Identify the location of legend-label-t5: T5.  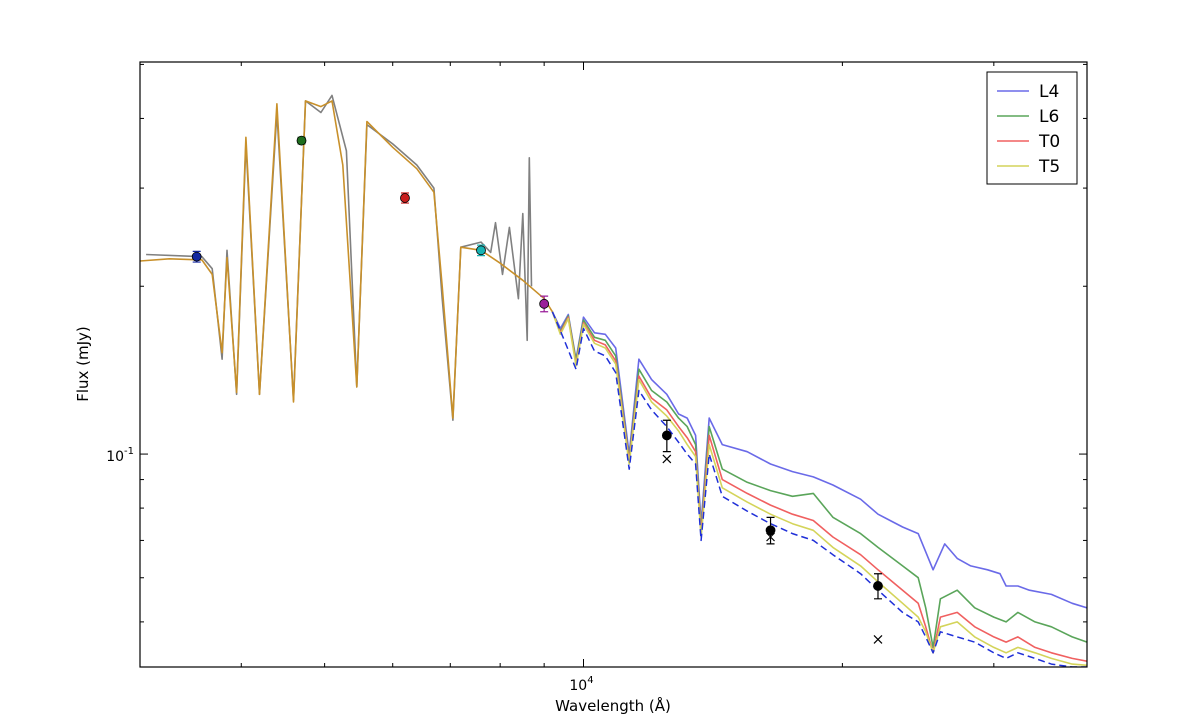
(1049, 167).